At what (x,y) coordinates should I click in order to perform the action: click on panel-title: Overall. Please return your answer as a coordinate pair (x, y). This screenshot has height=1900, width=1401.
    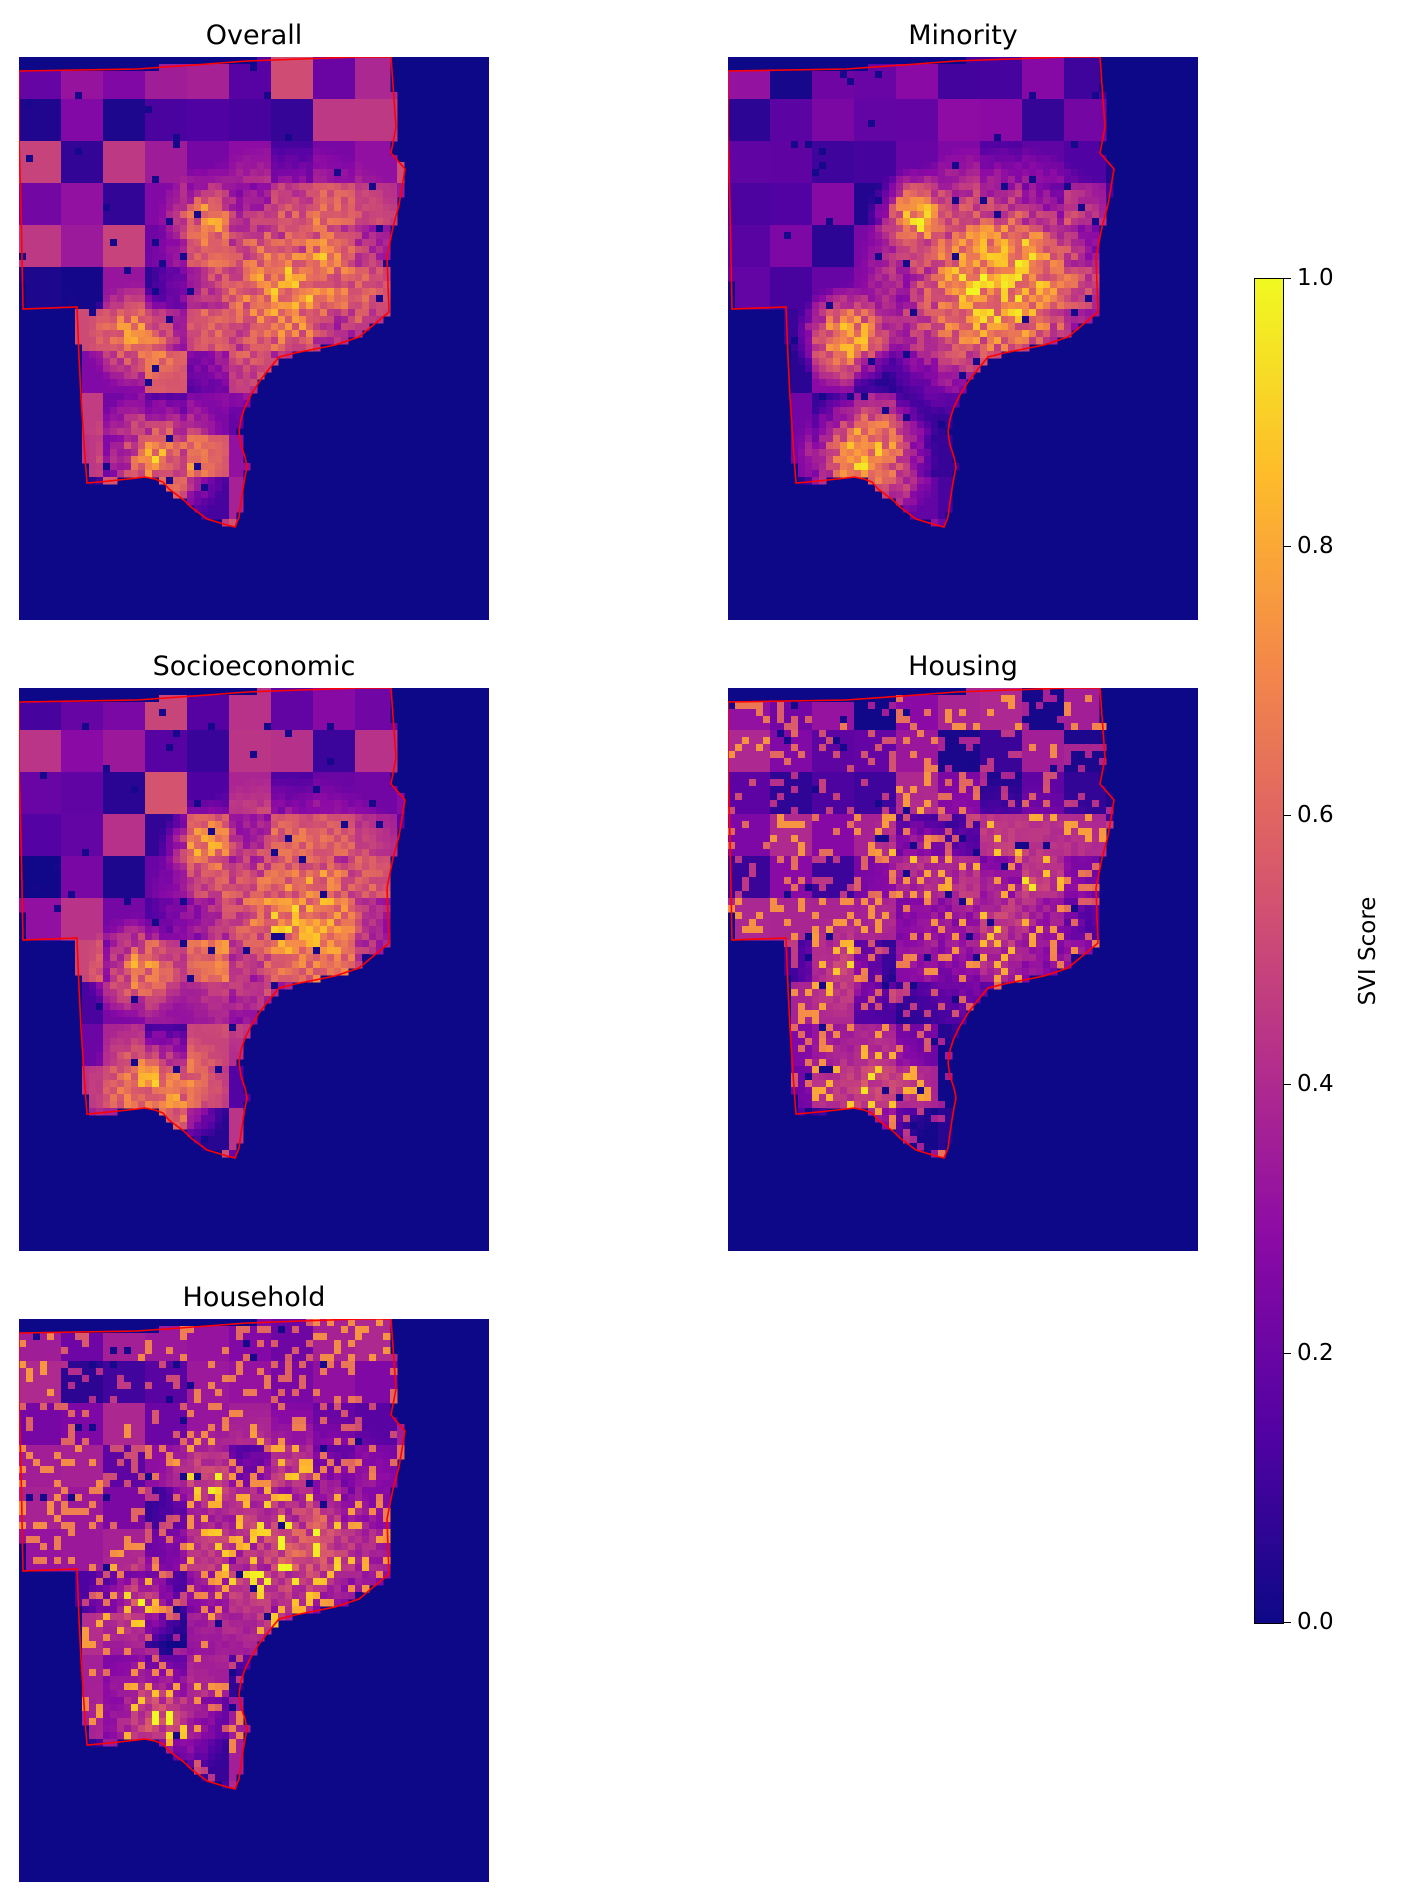
    Looking at the image, I should click on (254, 35).